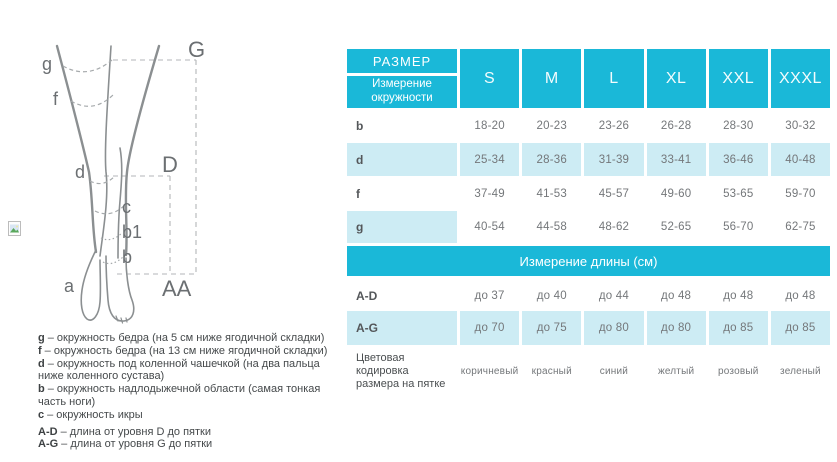 The width and height of the screenshot is (837, 462). I want to click on legend-description: – длина от уровня D до пятки, so click(135, 431).